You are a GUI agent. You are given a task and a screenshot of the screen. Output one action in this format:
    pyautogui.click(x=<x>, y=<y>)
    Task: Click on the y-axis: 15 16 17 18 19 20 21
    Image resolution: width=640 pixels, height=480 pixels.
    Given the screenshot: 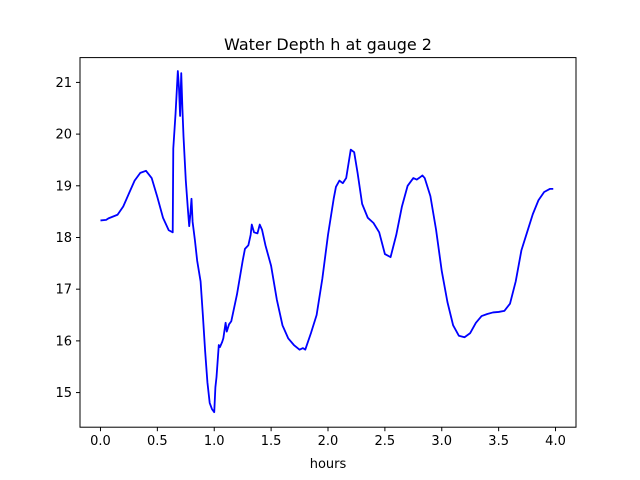 What is the action you would take?
    pyautogui.click(x=67, y=238)
    